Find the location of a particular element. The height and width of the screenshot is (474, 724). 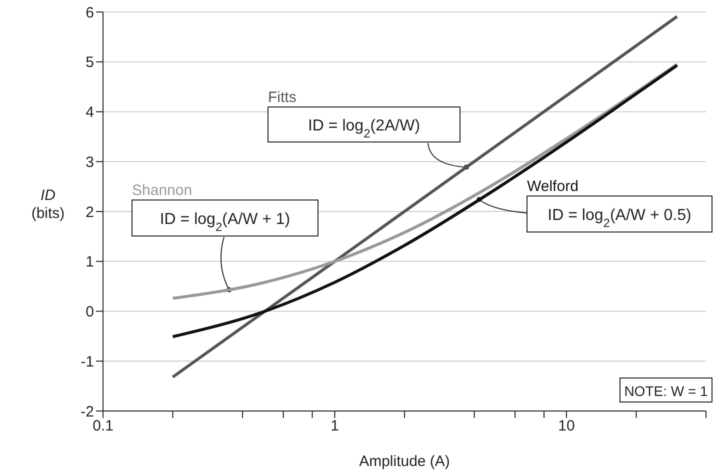

y-tick-label: 2 is located at coordinates (90, 212).